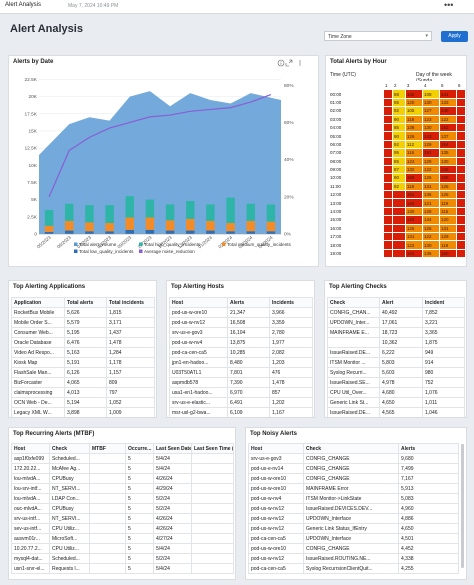 The image size is (474, 585). What do you see at coordinates (83, 352) in the screenshot?
I see `table-row: Video Ad Respo... 5,163 1,284` at bounding box center [83, 352].